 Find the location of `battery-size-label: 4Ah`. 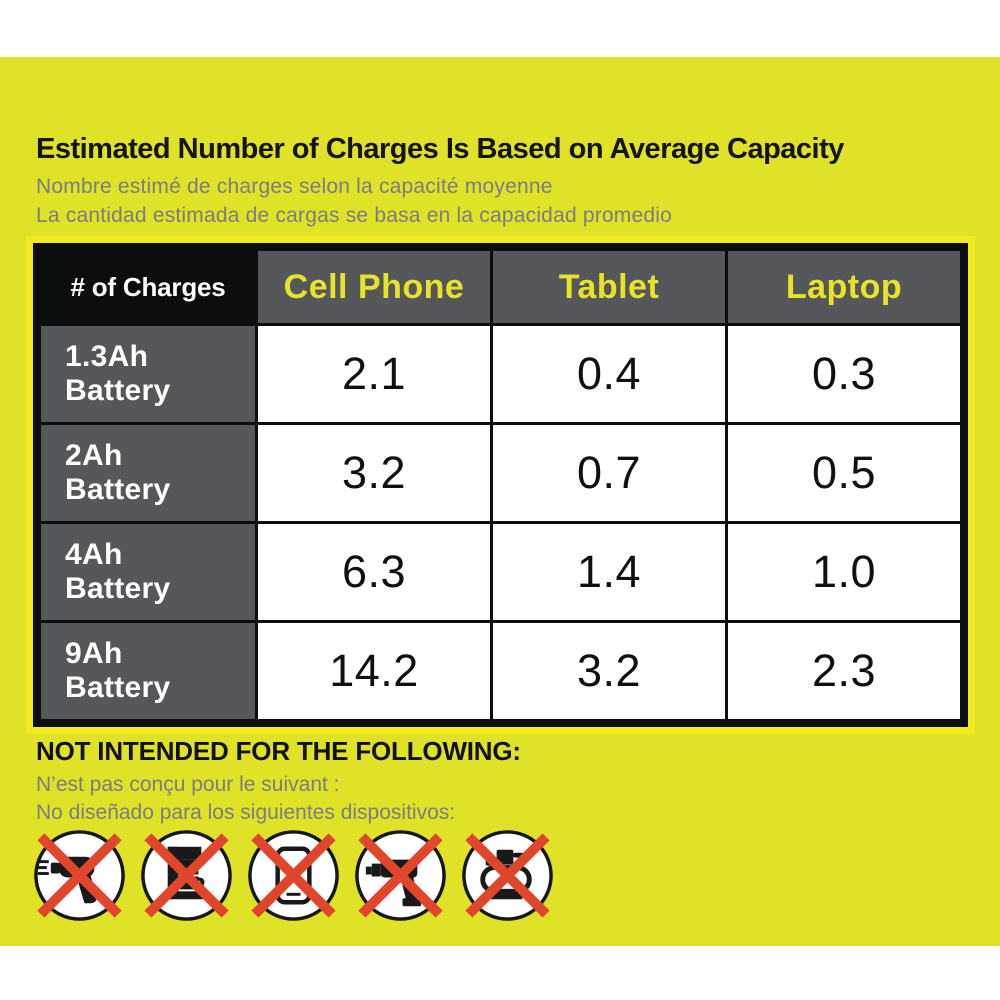

battery-size-label: 4Ah is located at coordinates (94, 555).